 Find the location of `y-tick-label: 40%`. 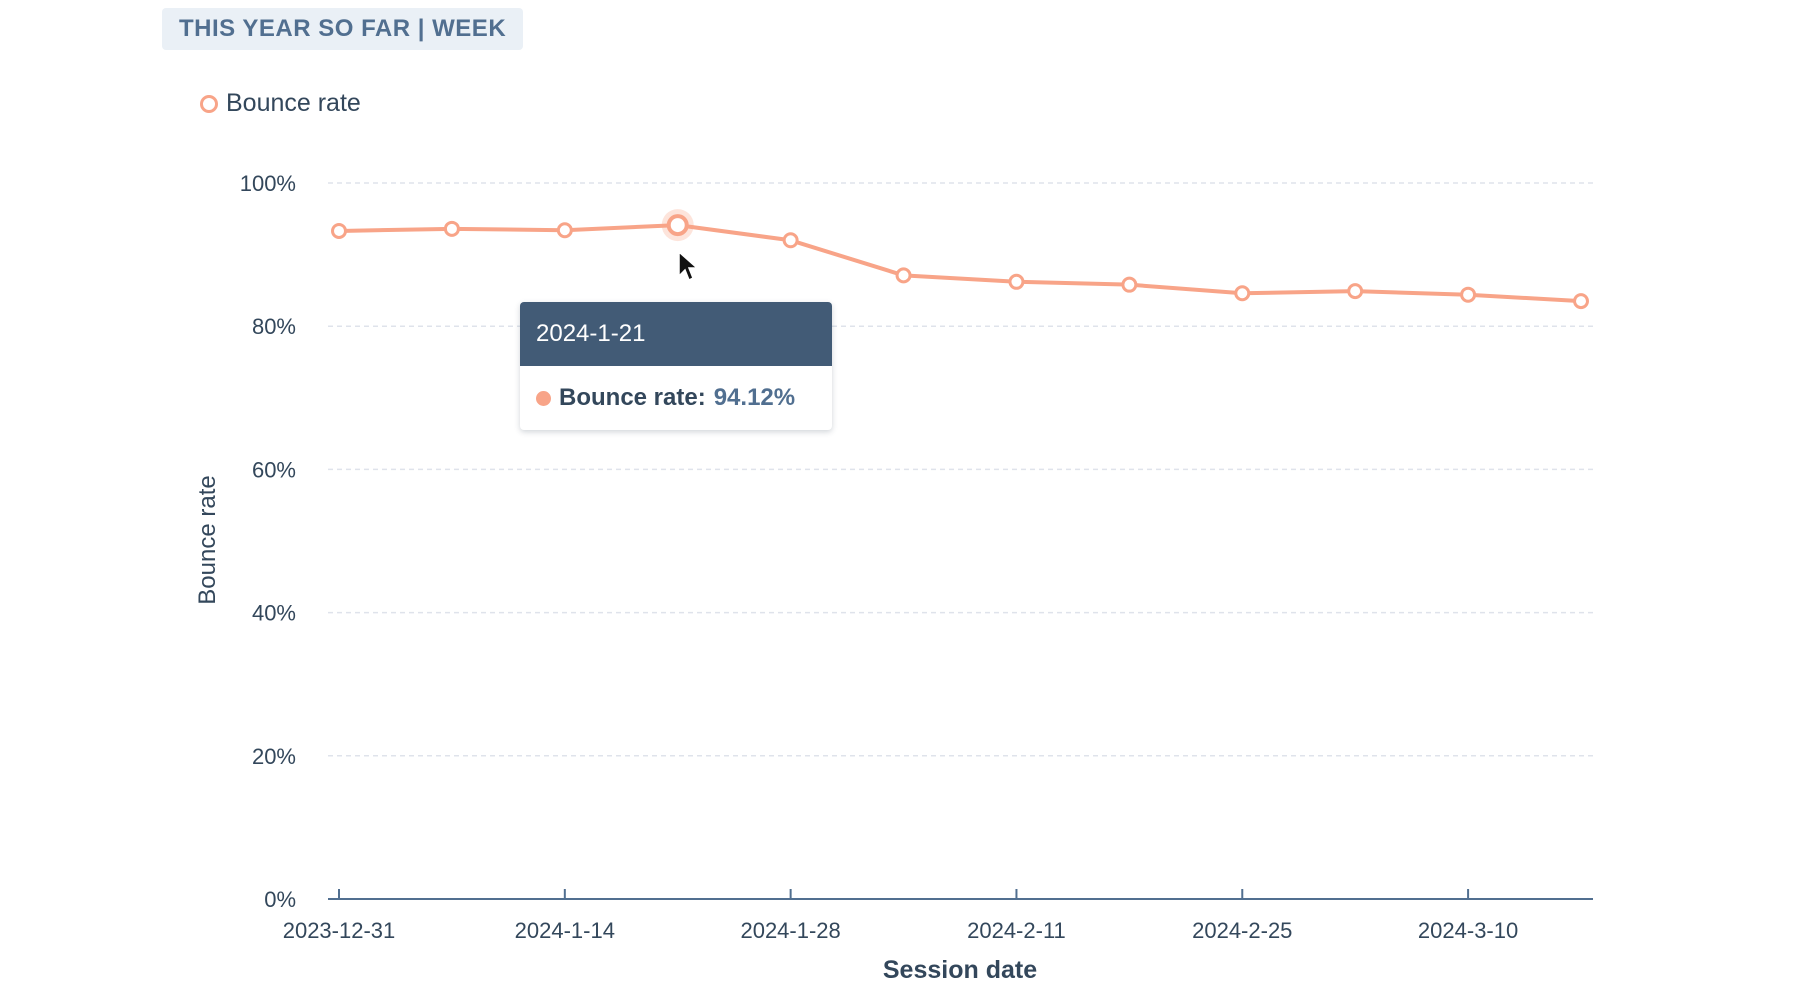

y-tick-label: 40% is located at coordinates (274, 613).